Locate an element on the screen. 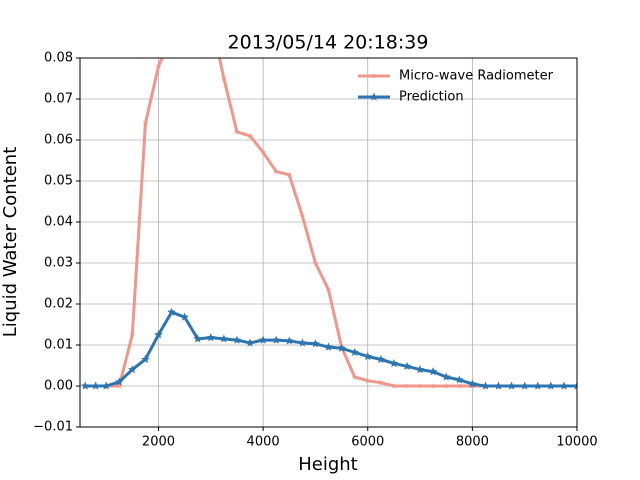  y-axis-label: Liquid Water Content is located at coordinates (10, 242).